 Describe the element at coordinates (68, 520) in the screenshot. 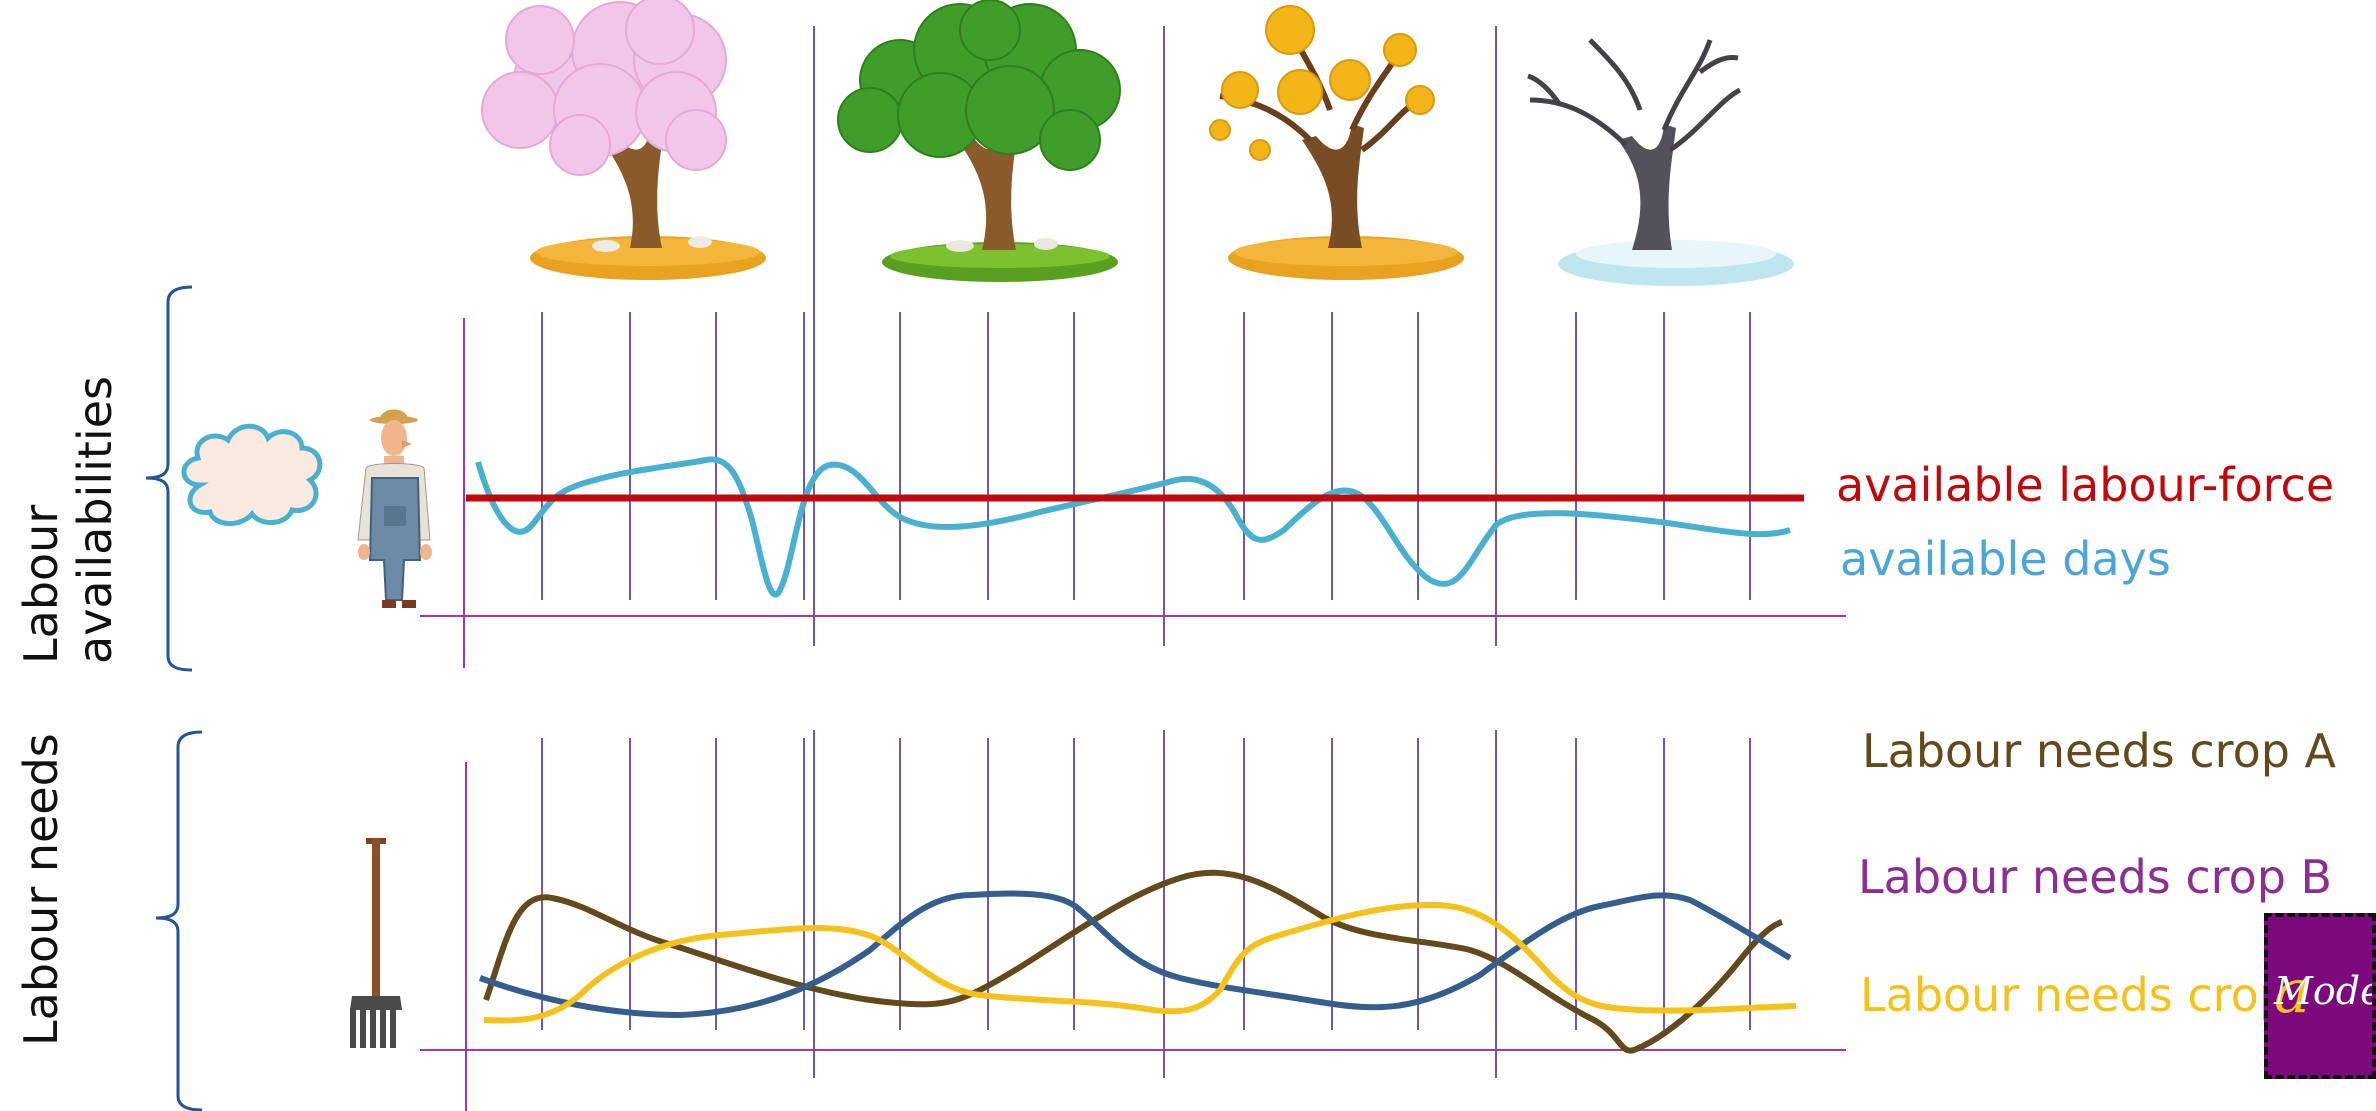

I see `availabilities-title-text: Labour availabilities` at that location.